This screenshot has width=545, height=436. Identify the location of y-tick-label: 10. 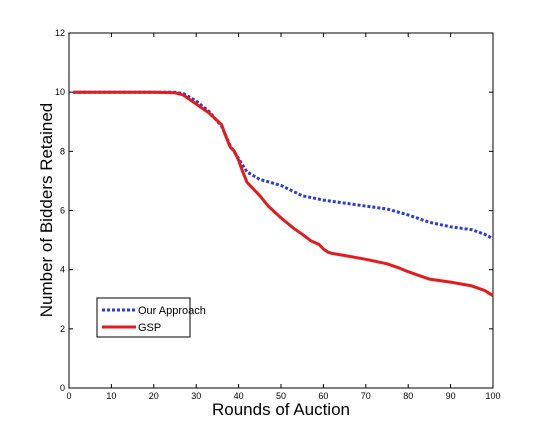
(60, 92).